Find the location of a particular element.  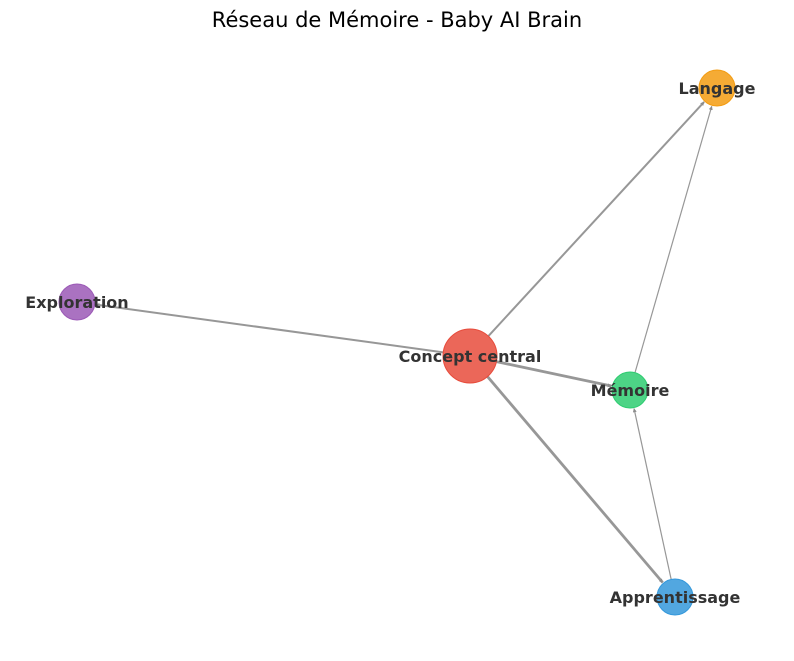

node-langage is located at coordinates (717, 88).